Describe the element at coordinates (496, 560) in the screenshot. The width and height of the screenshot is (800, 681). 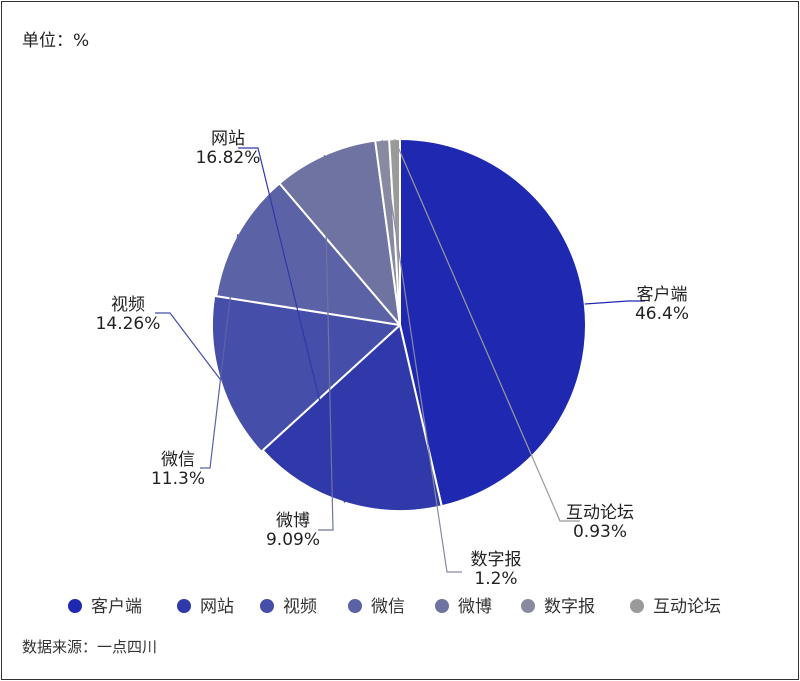
I see `slice-category-label-5: 数字报` at that location.